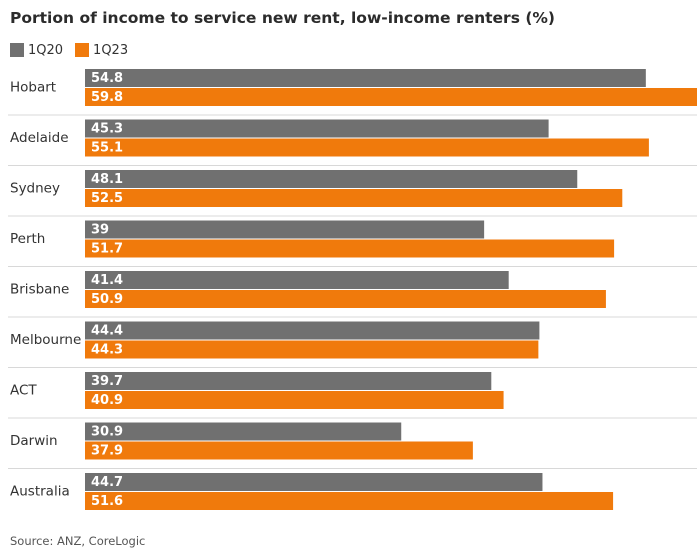 This screenshot has height=555, width=700. What do you see at coordinates (107, 97) in the screenshot?
I see `data-label-hobart-1q23: 59.8` at bounding box center [107, 97].